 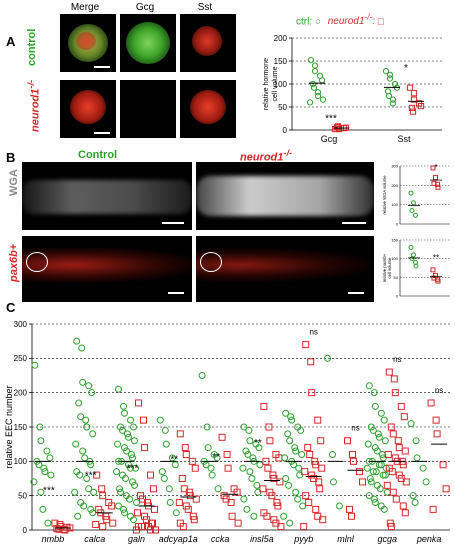 I want to click on category-label-adcyap1a: adcyap1a, so click(x=178, y=539).